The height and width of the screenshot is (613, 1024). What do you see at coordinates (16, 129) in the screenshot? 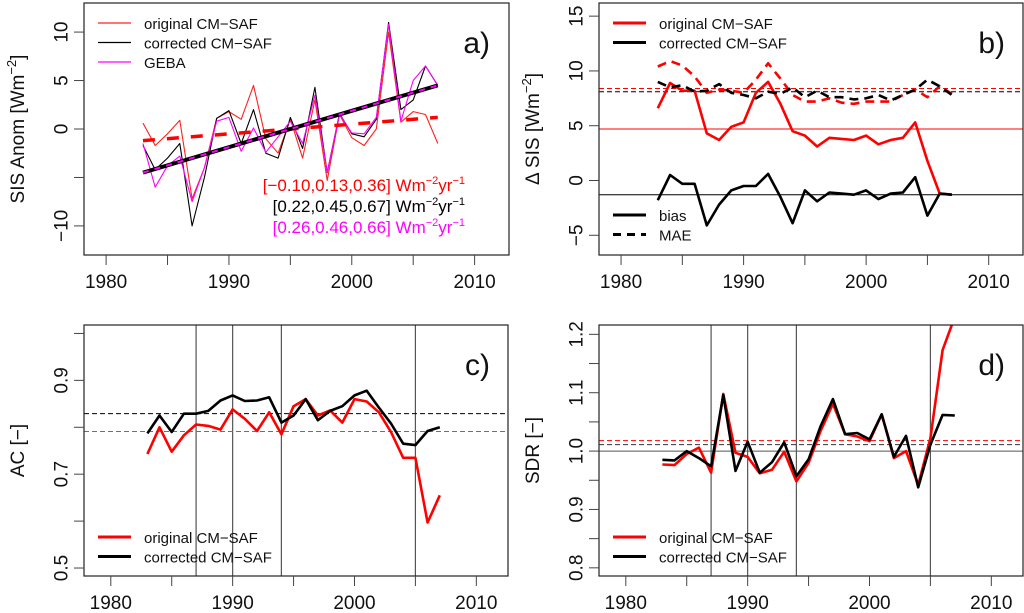
I see `y-axis-label: SIS Anom [Wm−2]` at bounding box center [16, 129].